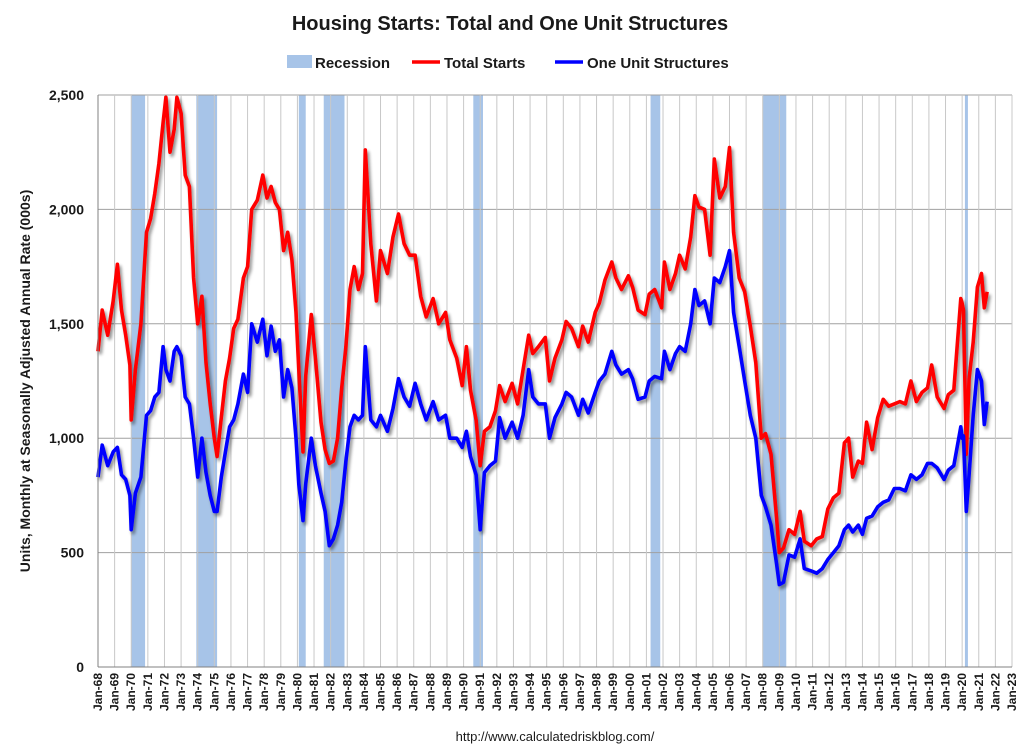 The image size is (1021, 749). I want to click on x-tick-label-37: Jan-05, so click(713, 692).